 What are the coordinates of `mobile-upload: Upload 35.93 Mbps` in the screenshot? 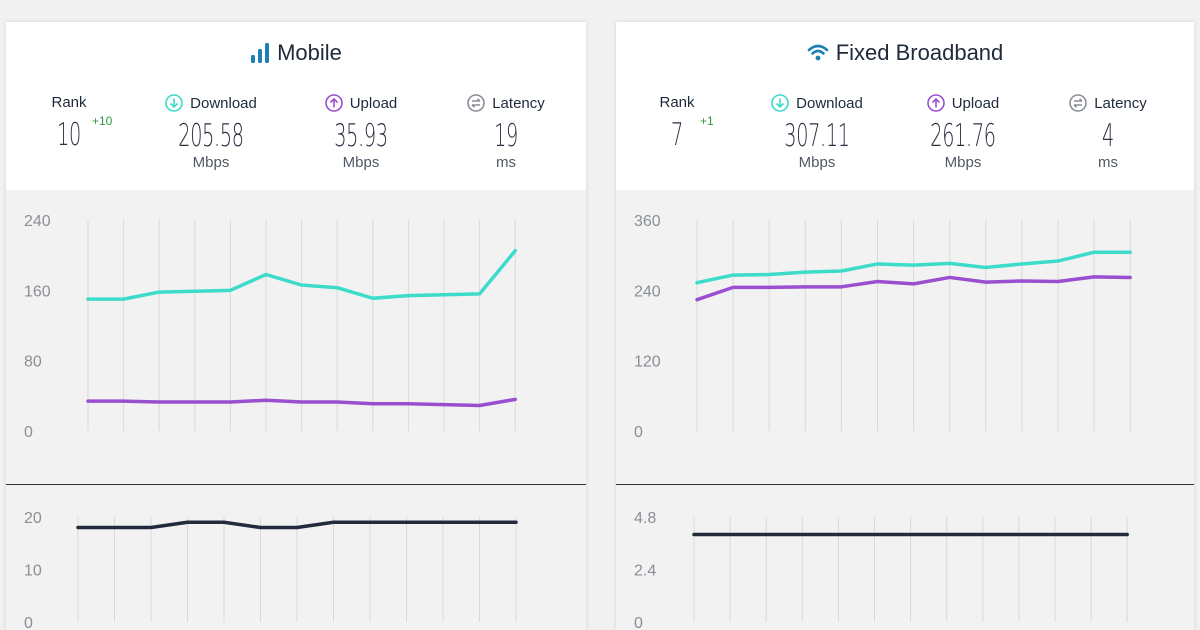 It's located at (361, 132).